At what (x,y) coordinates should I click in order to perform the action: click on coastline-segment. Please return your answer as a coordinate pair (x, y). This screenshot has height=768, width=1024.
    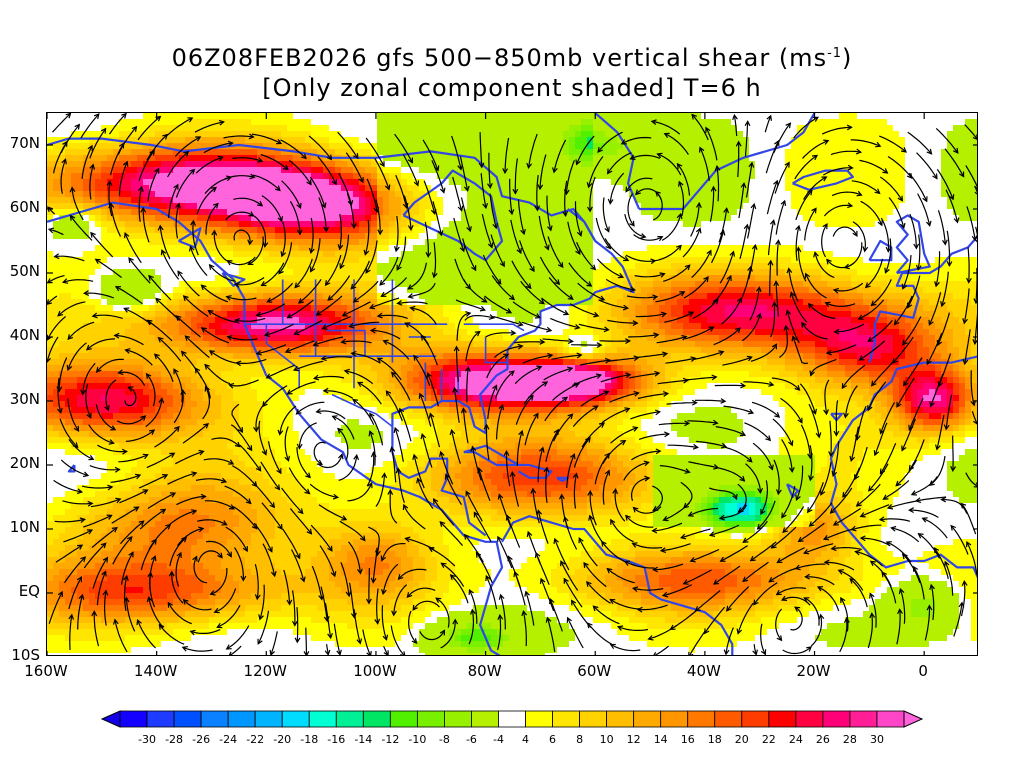
    Looking at the image, I should click on (190, 238).